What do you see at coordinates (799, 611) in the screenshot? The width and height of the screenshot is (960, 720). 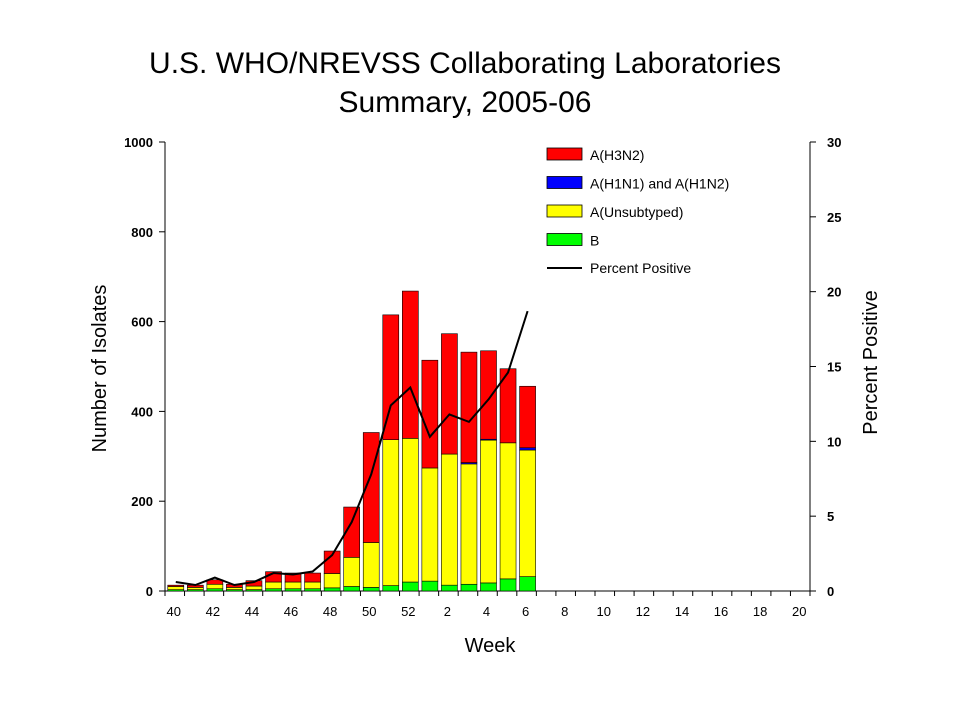 I see `x-tick-label: 20` at bounding box center [799, 611].